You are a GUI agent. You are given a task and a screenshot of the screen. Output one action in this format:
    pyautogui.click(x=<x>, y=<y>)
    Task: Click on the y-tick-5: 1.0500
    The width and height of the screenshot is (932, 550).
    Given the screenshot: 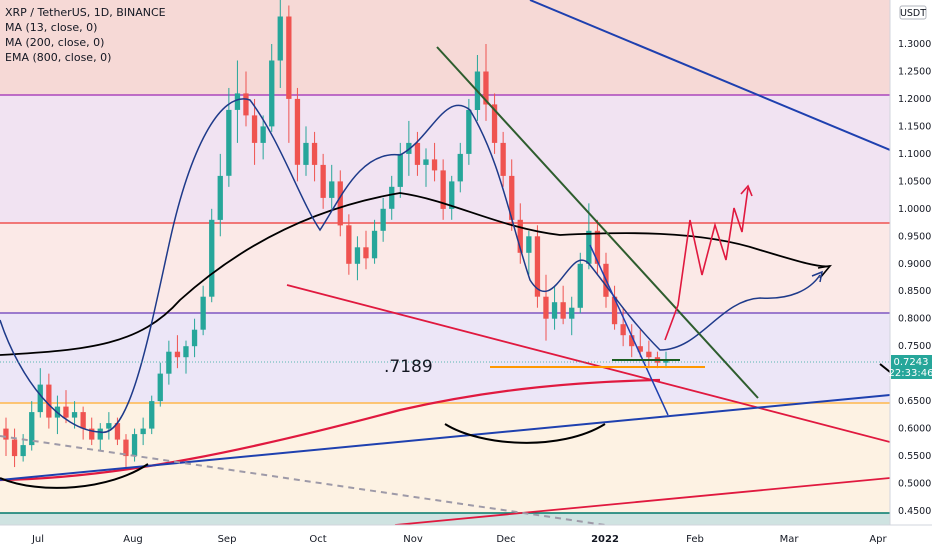 What is the action you would take?
    pyautogui.click(x=914, y=181)
    